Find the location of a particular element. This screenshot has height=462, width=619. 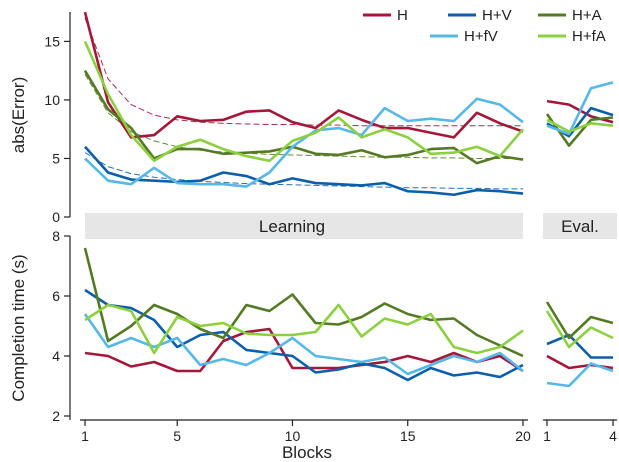

series-line-h-fa is located at coordinates (304, 329).